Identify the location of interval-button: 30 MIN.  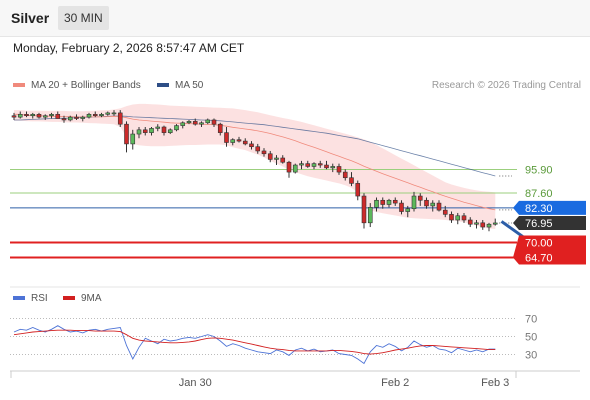
(83, 18).